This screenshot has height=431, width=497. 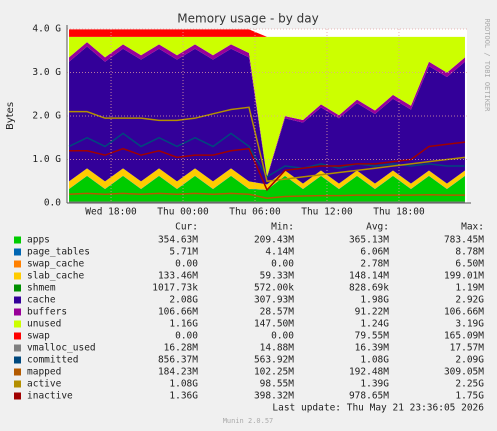 I want to click on legend-stat: 365.13M, so click(x=369, y=240).